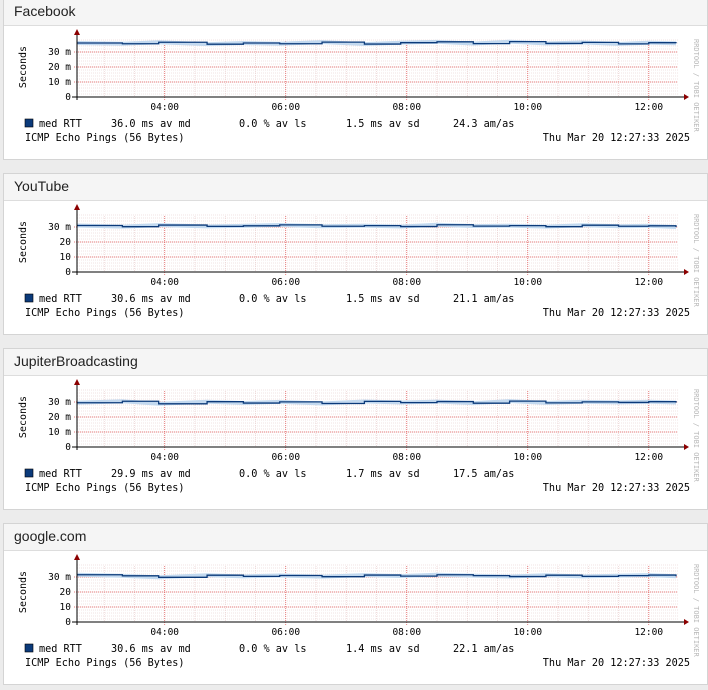  What do you see at coordinates (151, 474) in the screenshot?
I see `legend-stat: 29.9 ms av md` at bounding box center [151, 474].